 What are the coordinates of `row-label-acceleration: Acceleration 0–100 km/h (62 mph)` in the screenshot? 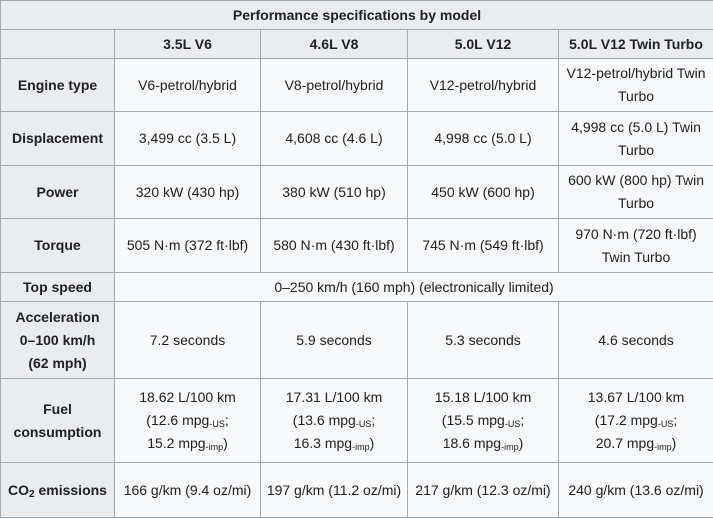 It's located at (58, 340).